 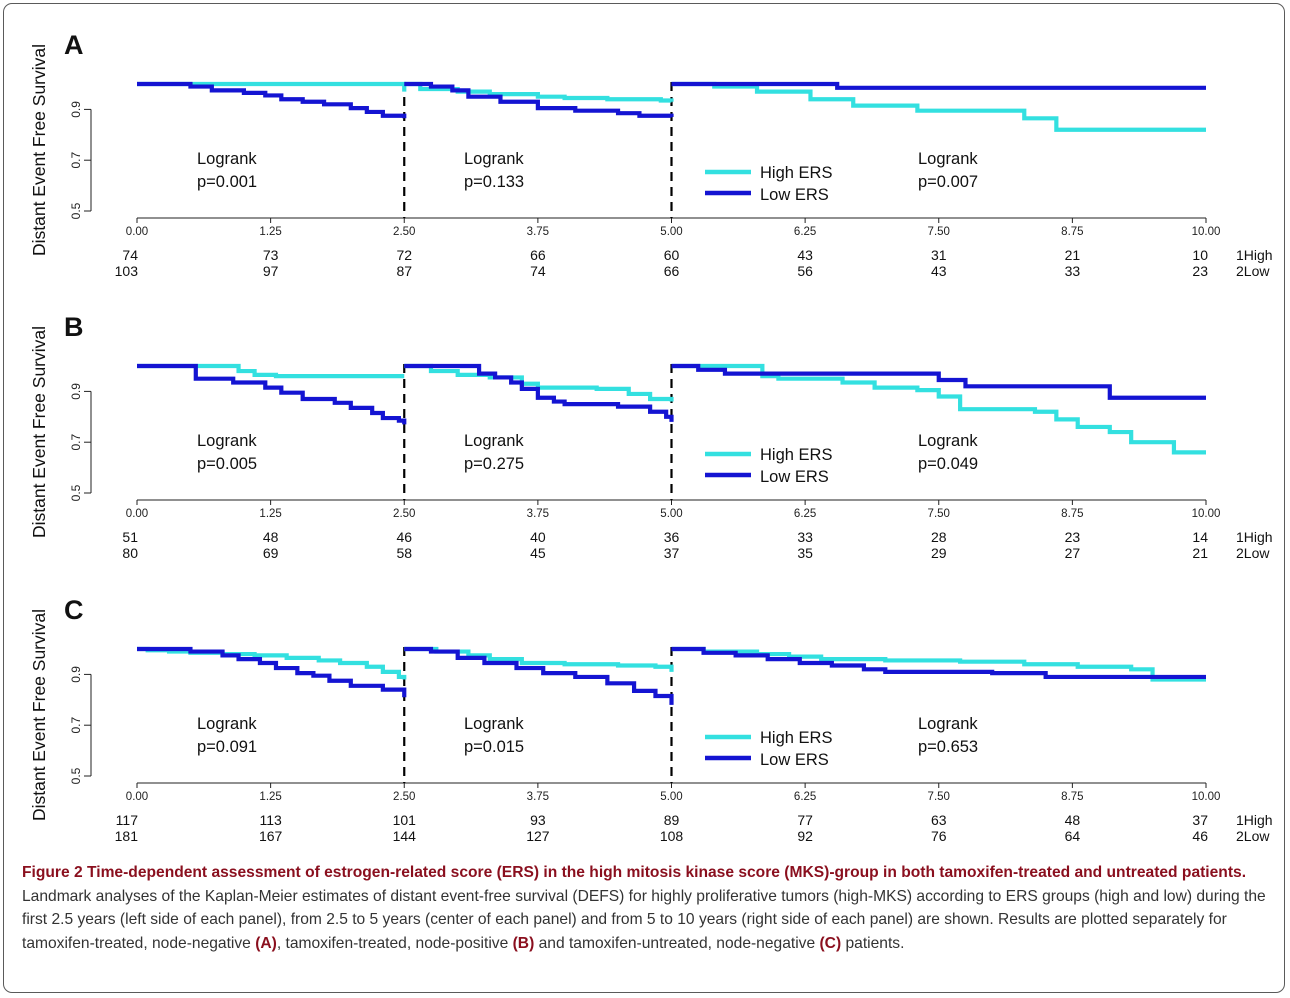 I want to click on risk-count-low: 46, so click(x=1200, y=836).